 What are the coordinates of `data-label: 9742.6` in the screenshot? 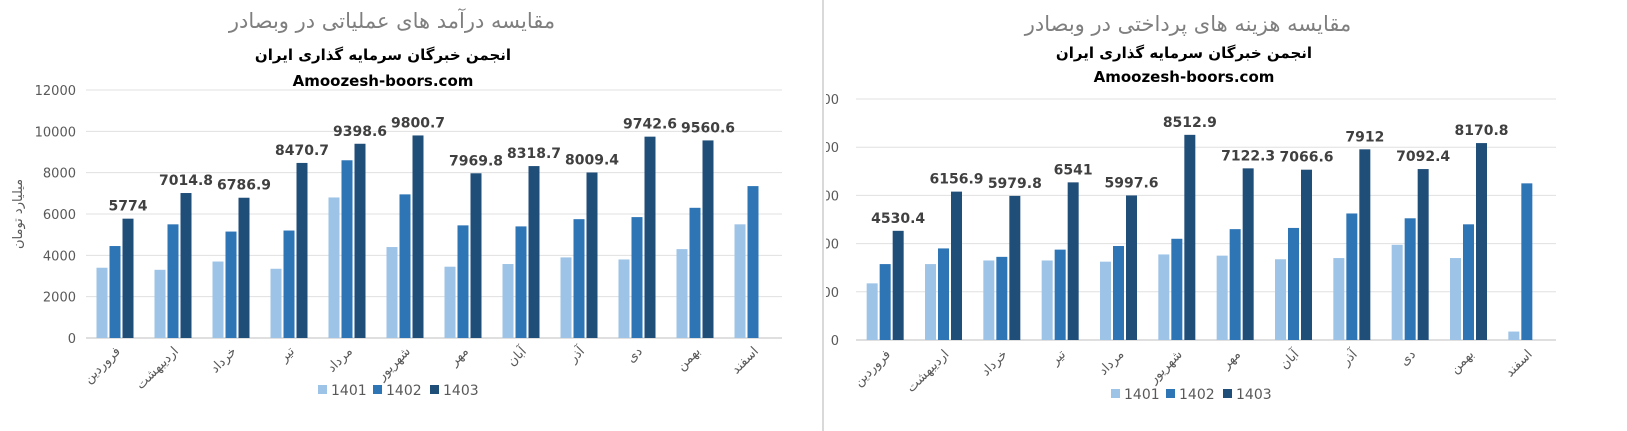 It's located at (650, 125).